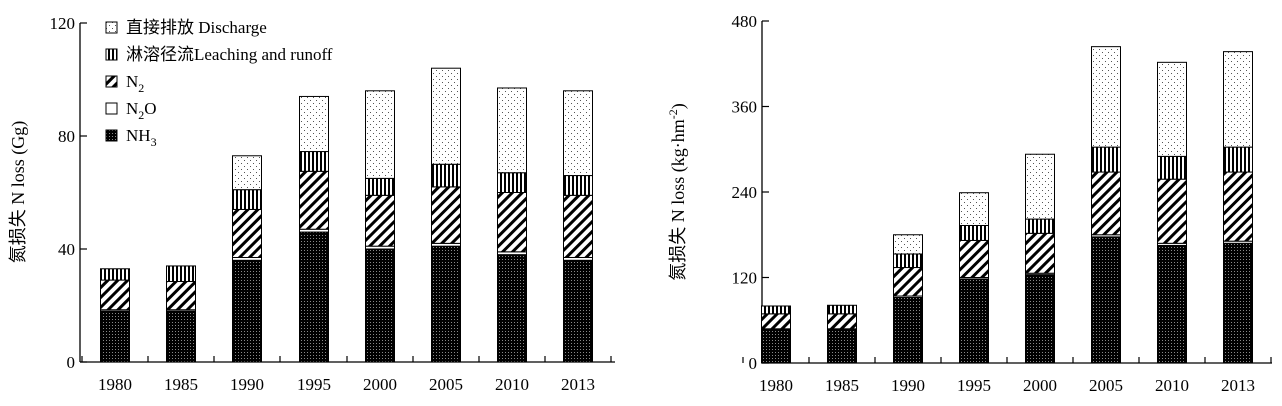  Describe the element at coordinates (745, 192) in the screenshot. I see `y-tick-label: 240` at that location.